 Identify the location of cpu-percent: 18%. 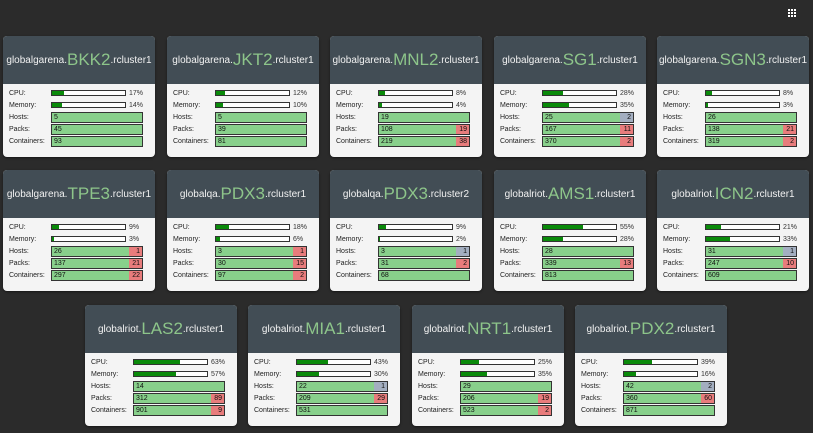
(300, 227).